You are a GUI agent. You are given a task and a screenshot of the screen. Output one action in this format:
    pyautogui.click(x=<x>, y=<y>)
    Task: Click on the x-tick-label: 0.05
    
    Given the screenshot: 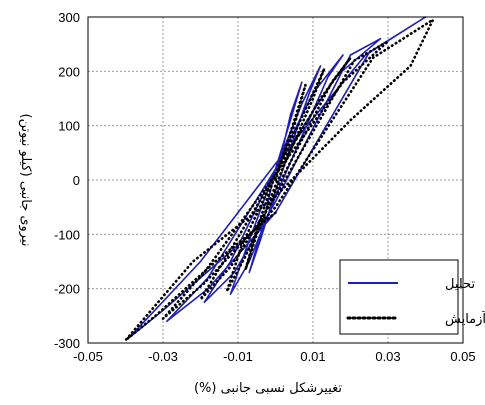 What is the action you would take?
    pyautogui.click(x=462, y=356)
    